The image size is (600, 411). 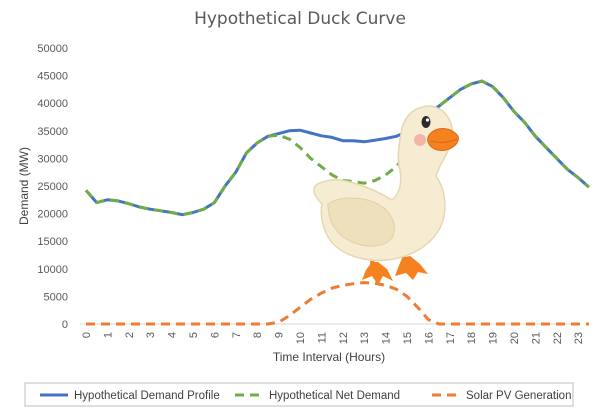 What do you see at coordinates (65, 325) in the screenshot?
I see `y-tick-label: 0` at bounding box center [65, 325].